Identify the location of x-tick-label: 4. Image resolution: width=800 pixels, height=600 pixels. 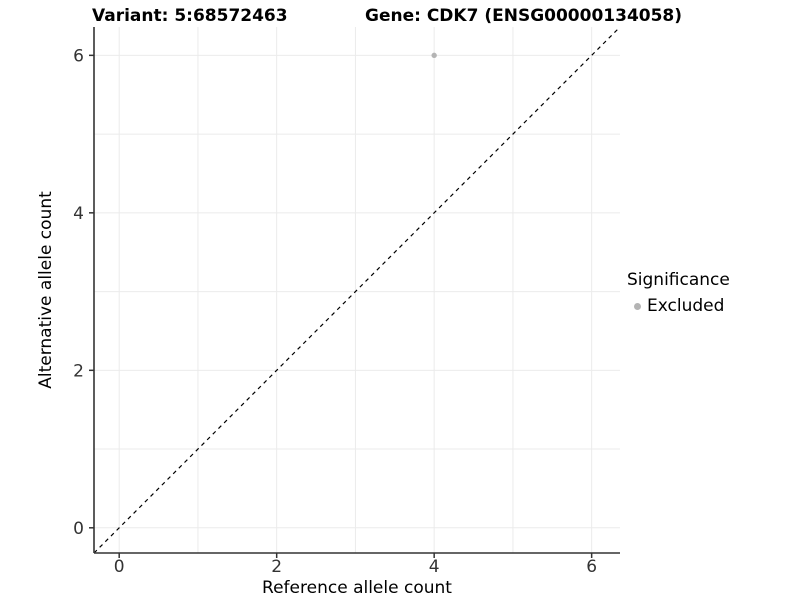
(434, 567).